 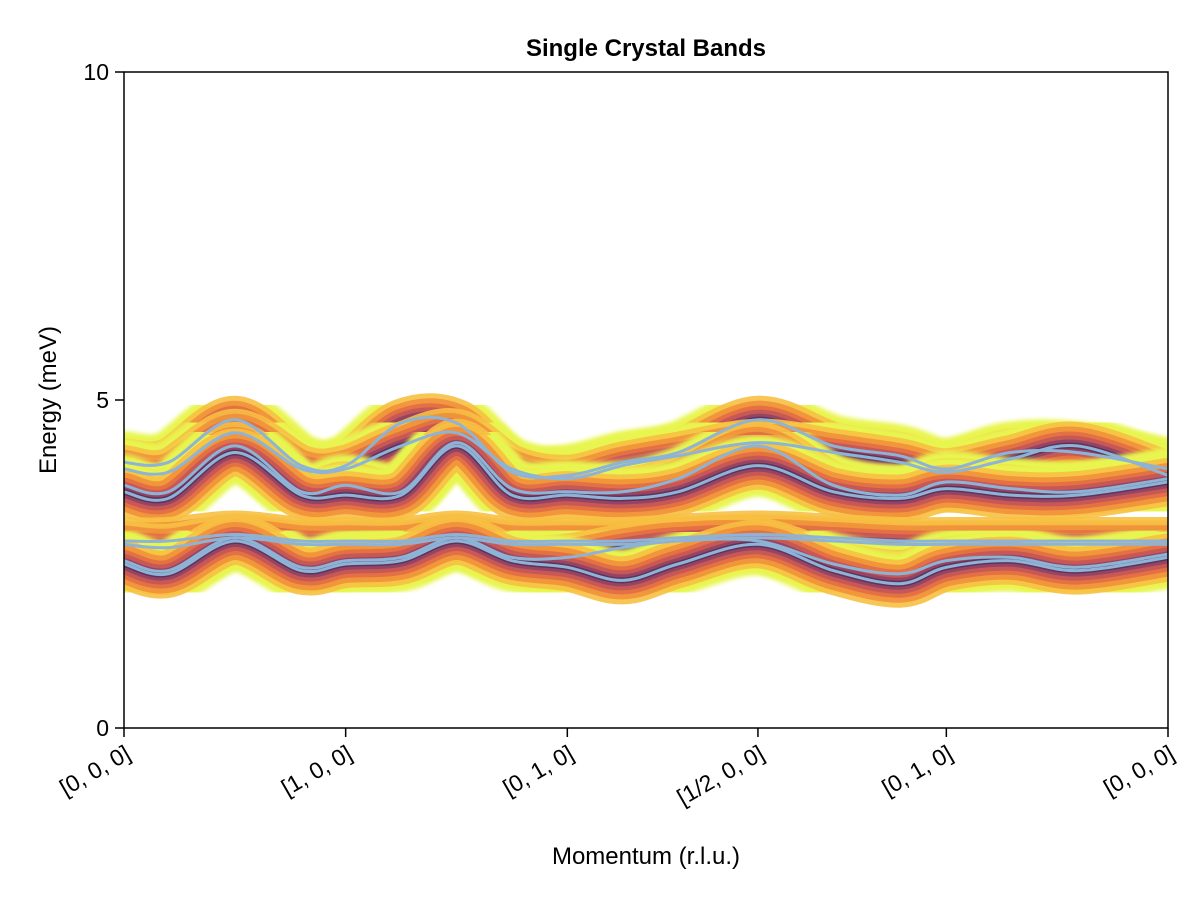 I want to click on chart-title: Single Crystal Bands, so click(x=646, y=48).